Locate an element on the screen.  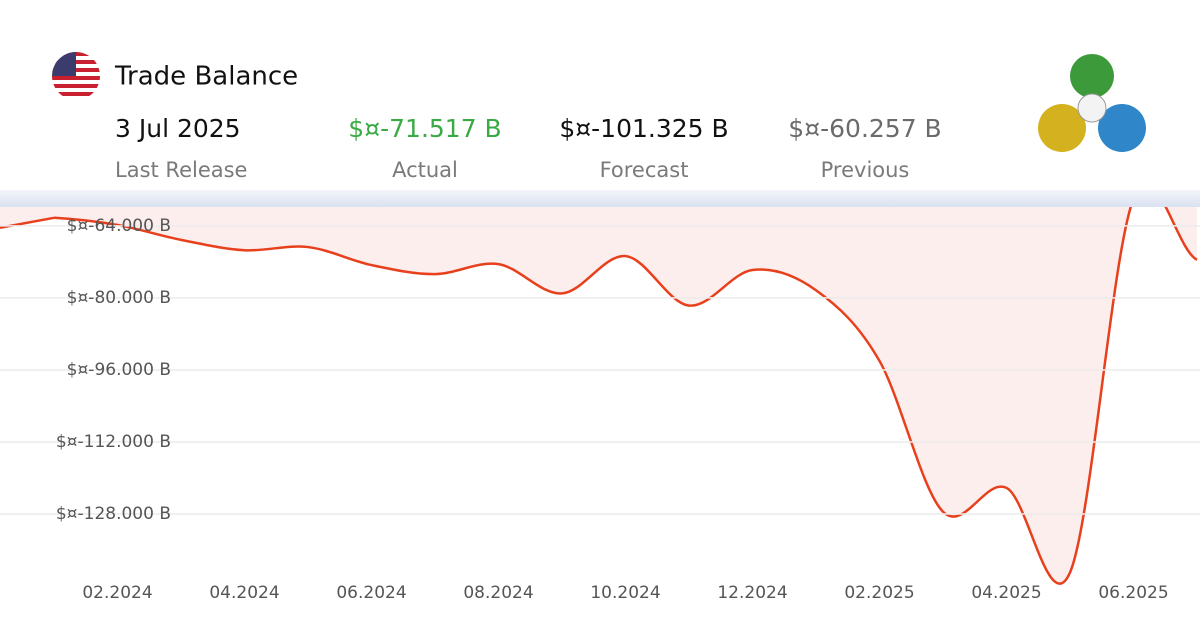
stat-label: Last Release is located at coordinates (181, 170).